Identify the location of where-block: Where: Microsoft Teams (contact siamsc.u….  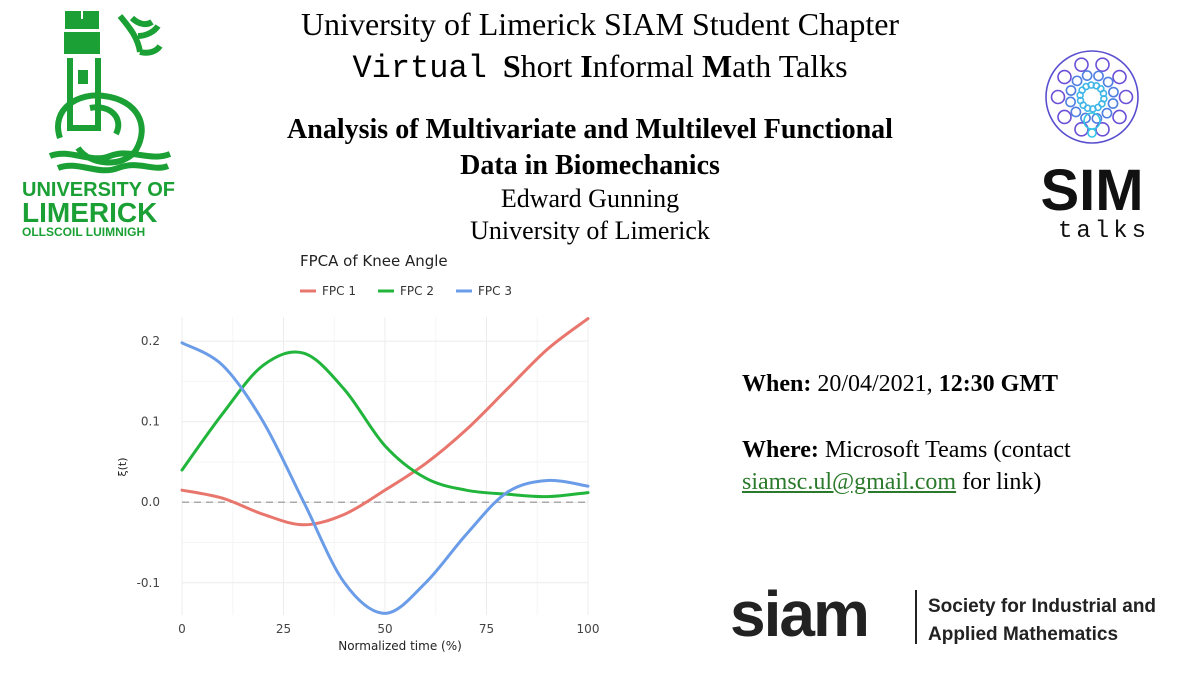
(962, 466).